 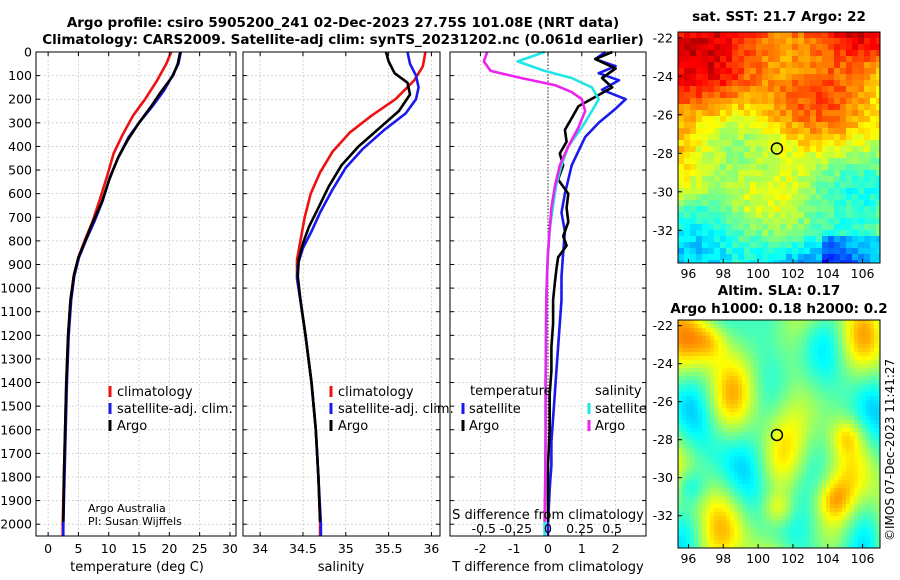 What do you see at coordinates (616, 548) in the screenshot?
I see `x-tick-label: 2` at bounding box center [616, 548].